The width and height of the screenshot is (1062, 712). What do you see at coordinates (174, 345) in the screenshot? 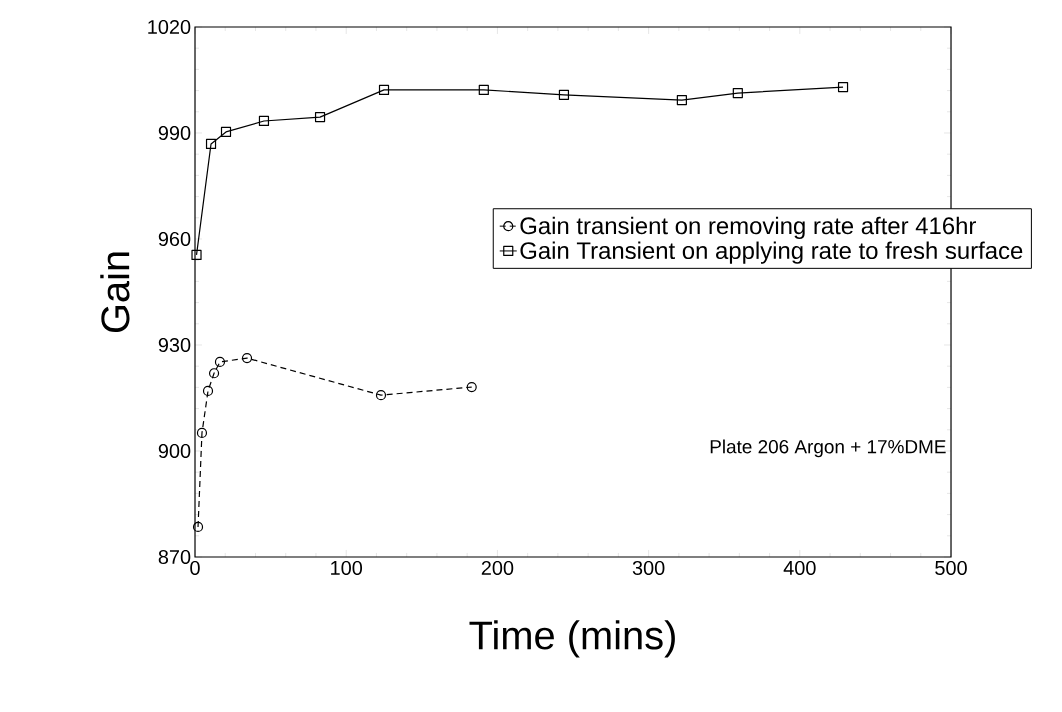
I see `y-tick-label: 930` at bounding box center [174, 345].